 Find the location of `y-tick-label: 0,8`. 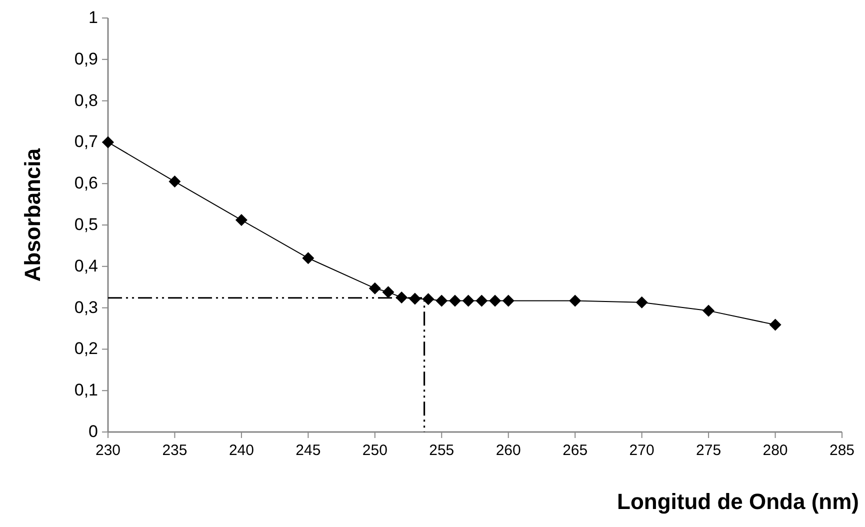

y-tick-label: 0,8 is located at coordinates (86, 100).